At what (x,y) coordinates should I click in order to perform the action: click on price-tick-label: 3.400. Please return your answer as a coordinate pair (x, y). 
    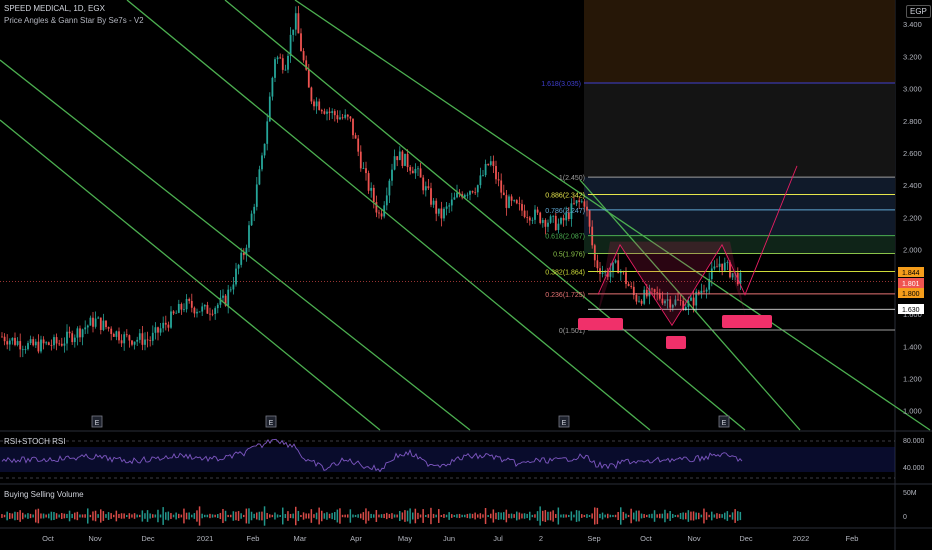
    Looking at the image, I should click on (912, 24).